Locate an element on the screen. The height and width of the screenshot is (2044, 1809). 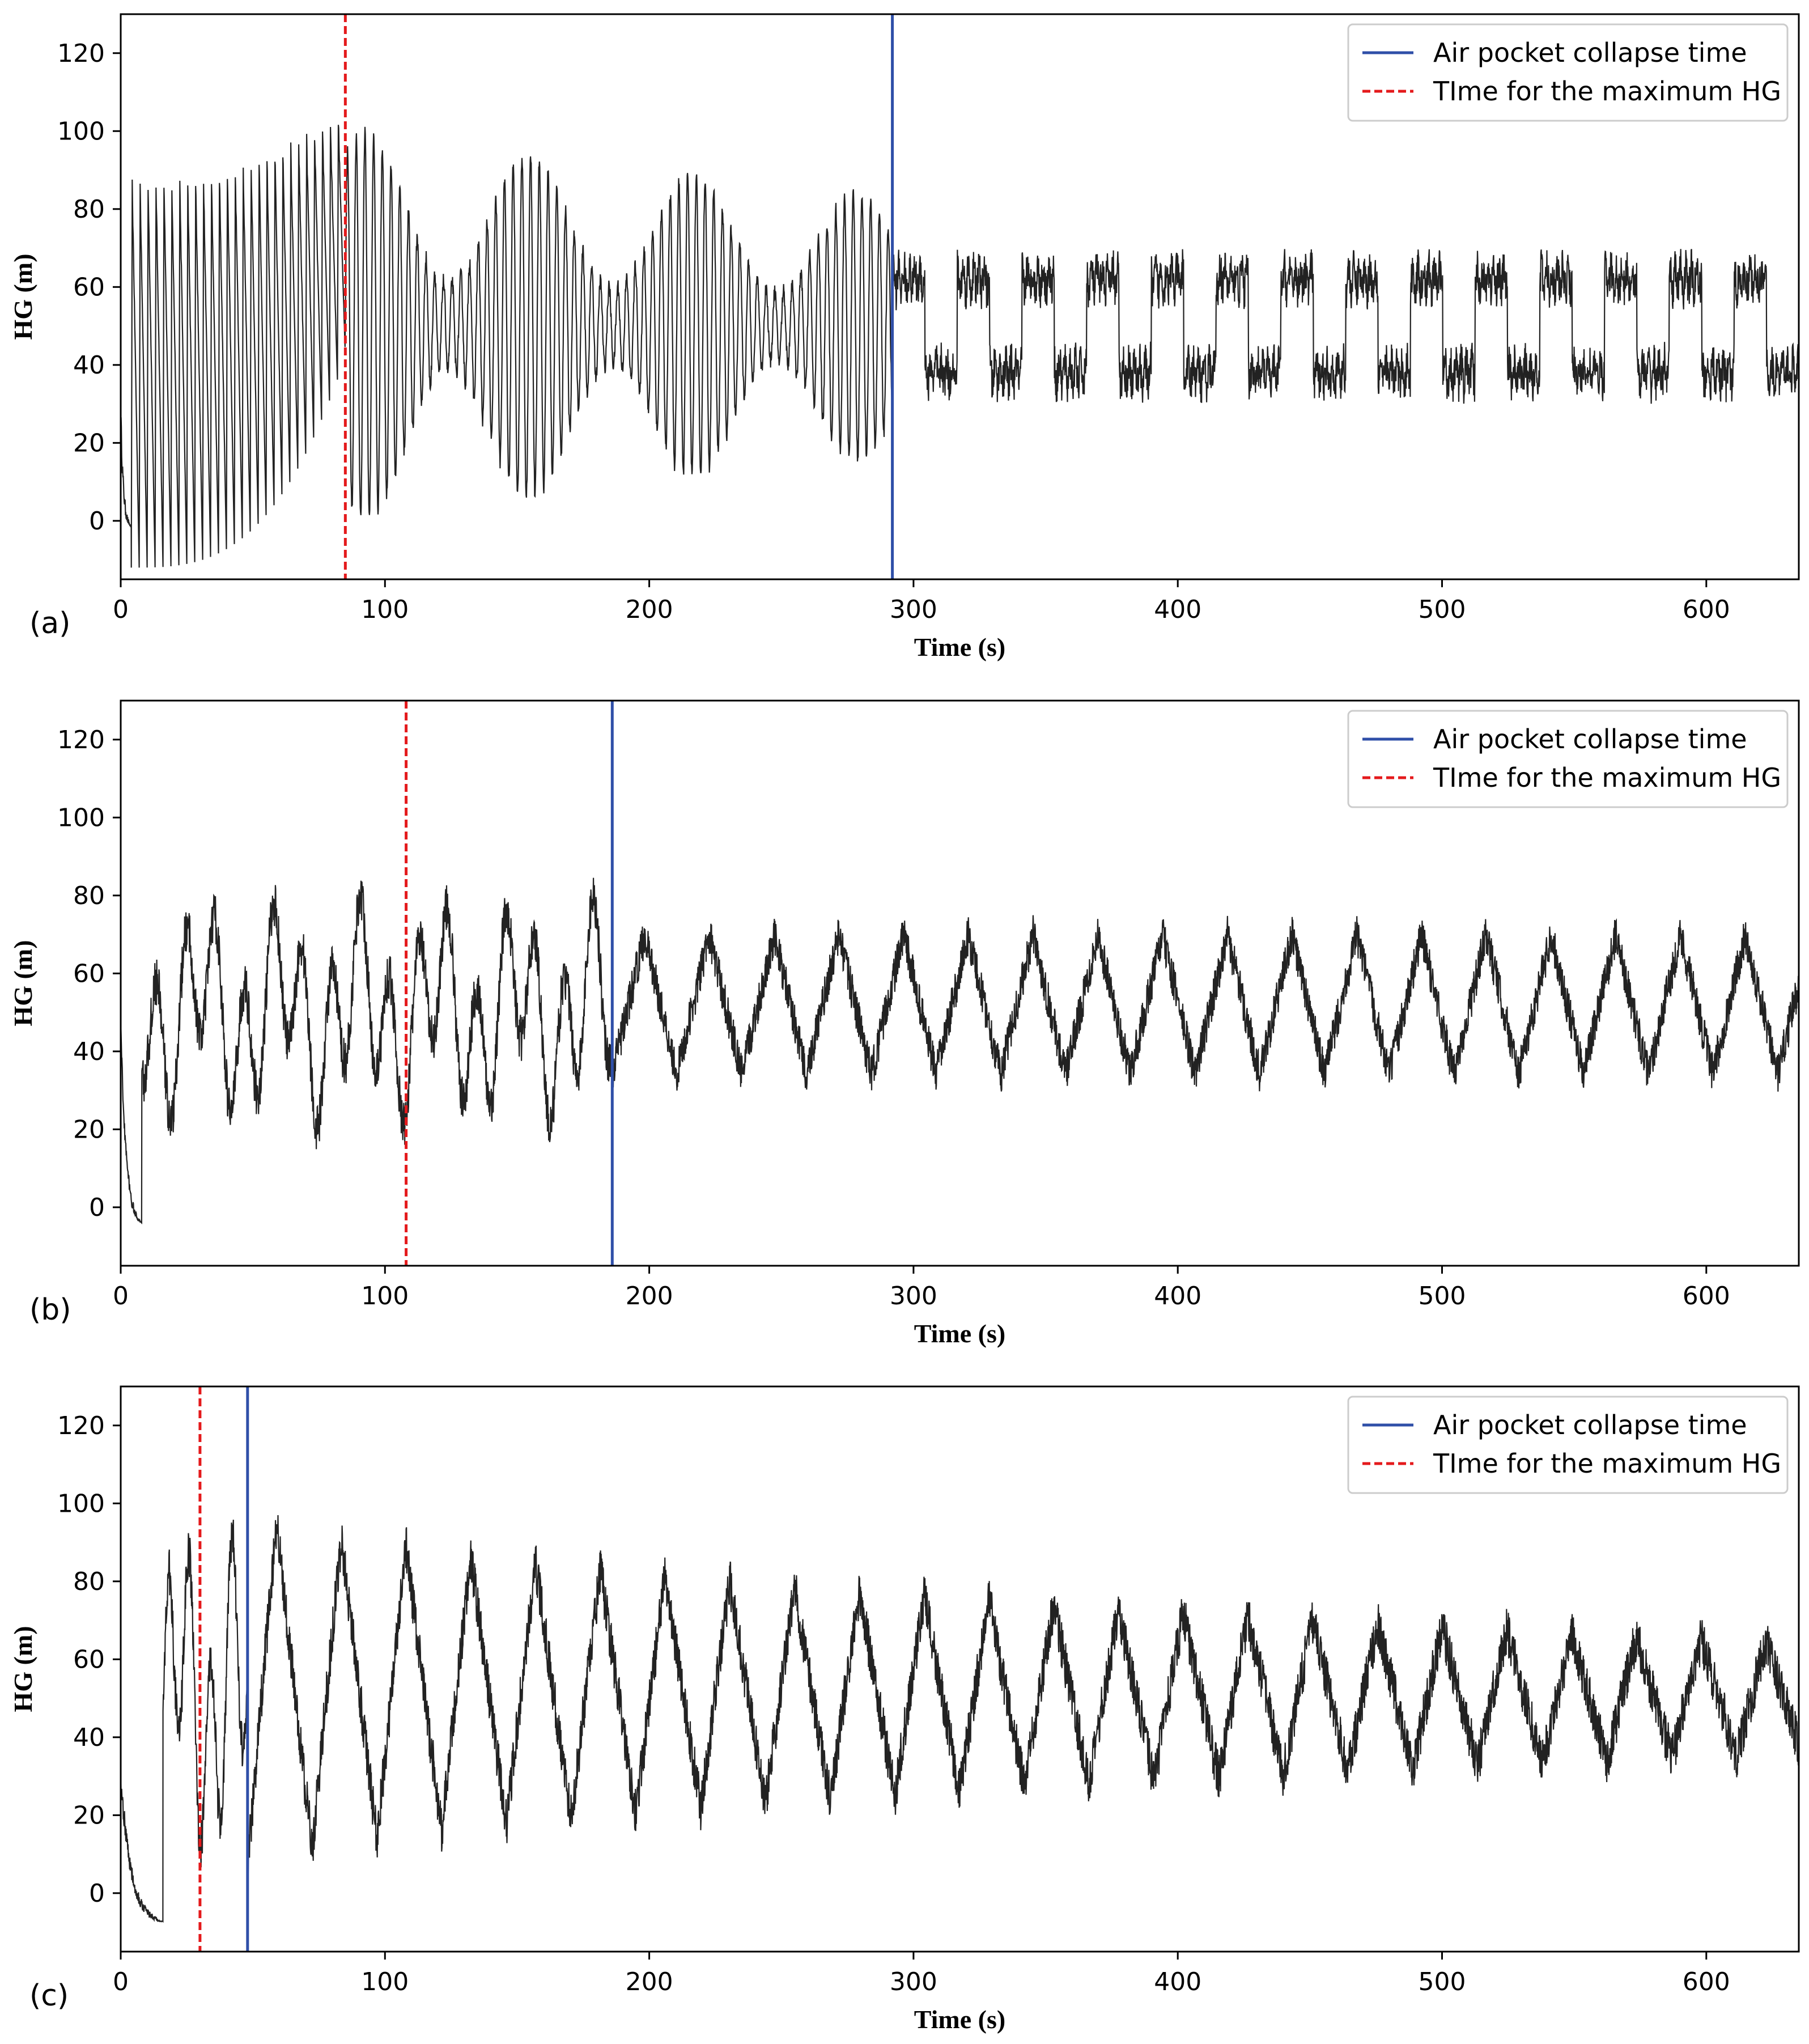
panel-label: (c) is located at coordinates (49, 1996).